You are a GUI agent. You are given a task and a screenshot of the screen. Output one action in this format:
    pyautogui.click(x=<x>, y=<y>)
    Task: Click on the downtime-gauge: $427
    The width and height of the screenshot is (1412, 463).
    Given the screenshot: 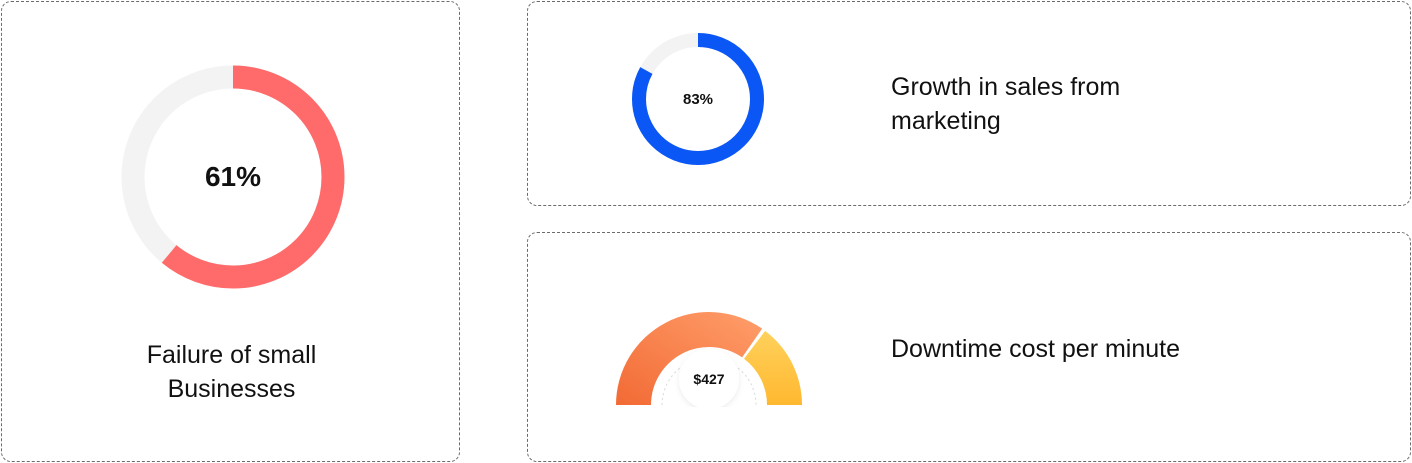 What is the action you would take?
    pyautogui.click(x=709, y=342)
    